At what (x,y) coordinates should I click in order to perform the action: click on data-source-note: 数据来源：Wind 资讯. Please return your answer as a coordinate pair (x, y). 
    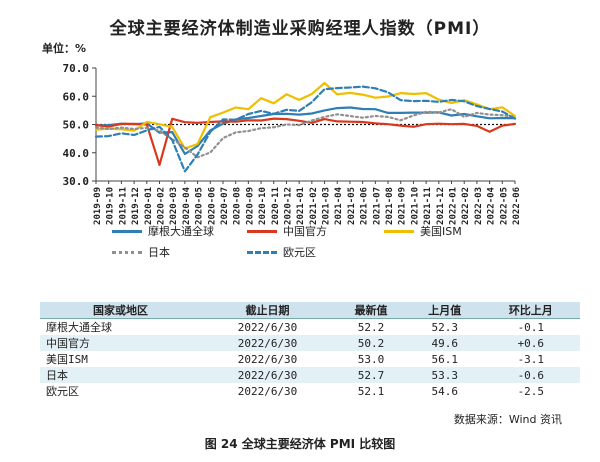
    Looking at the image, I should click on (507, 419).